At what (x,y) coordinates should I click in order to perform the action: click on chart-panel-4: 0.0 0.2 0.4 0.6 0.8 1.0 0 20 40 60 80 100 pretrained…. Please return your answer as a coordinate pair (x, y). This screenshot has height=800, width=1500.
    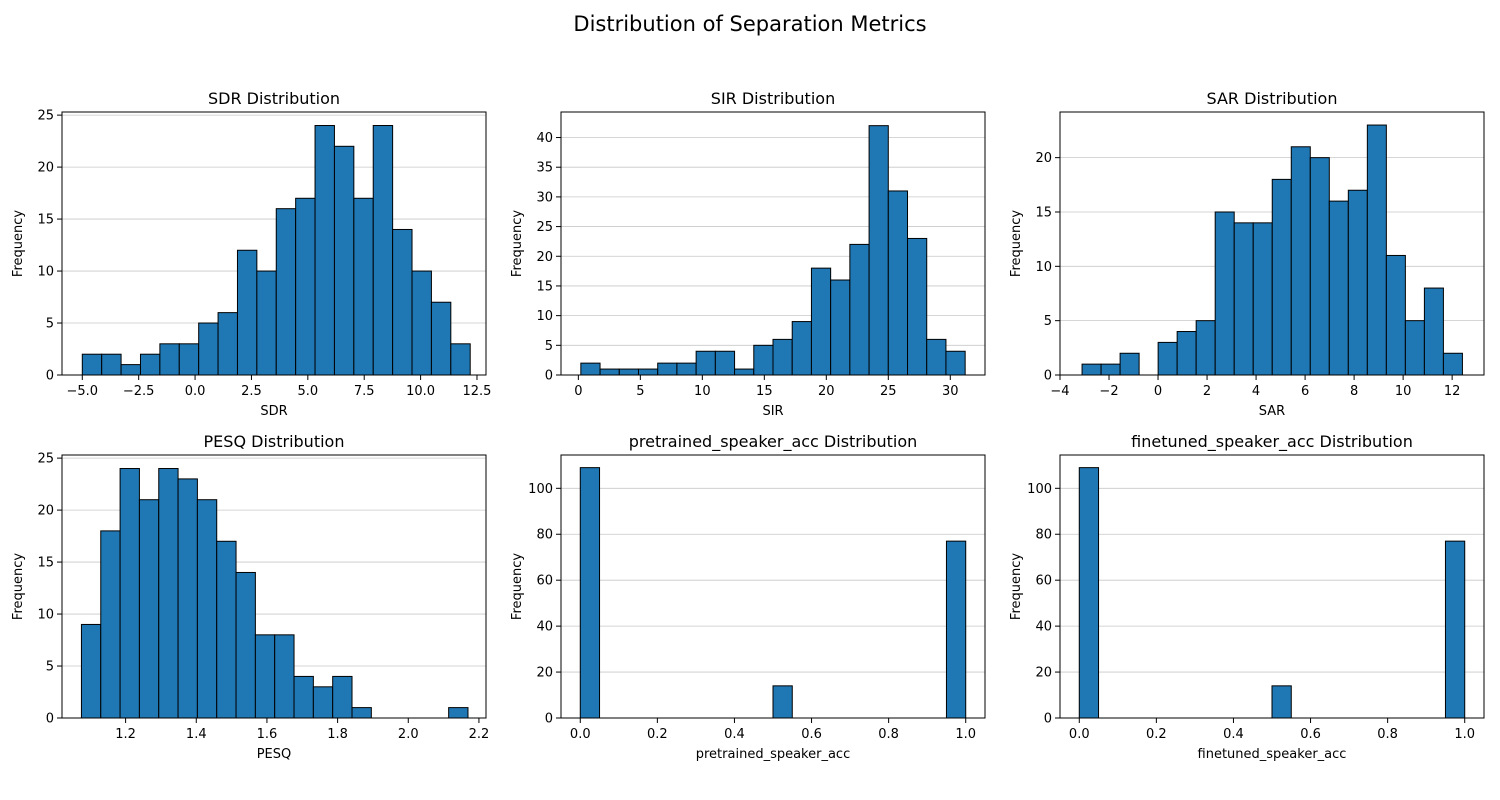
    Looking at the image, I should click on (748, 597).